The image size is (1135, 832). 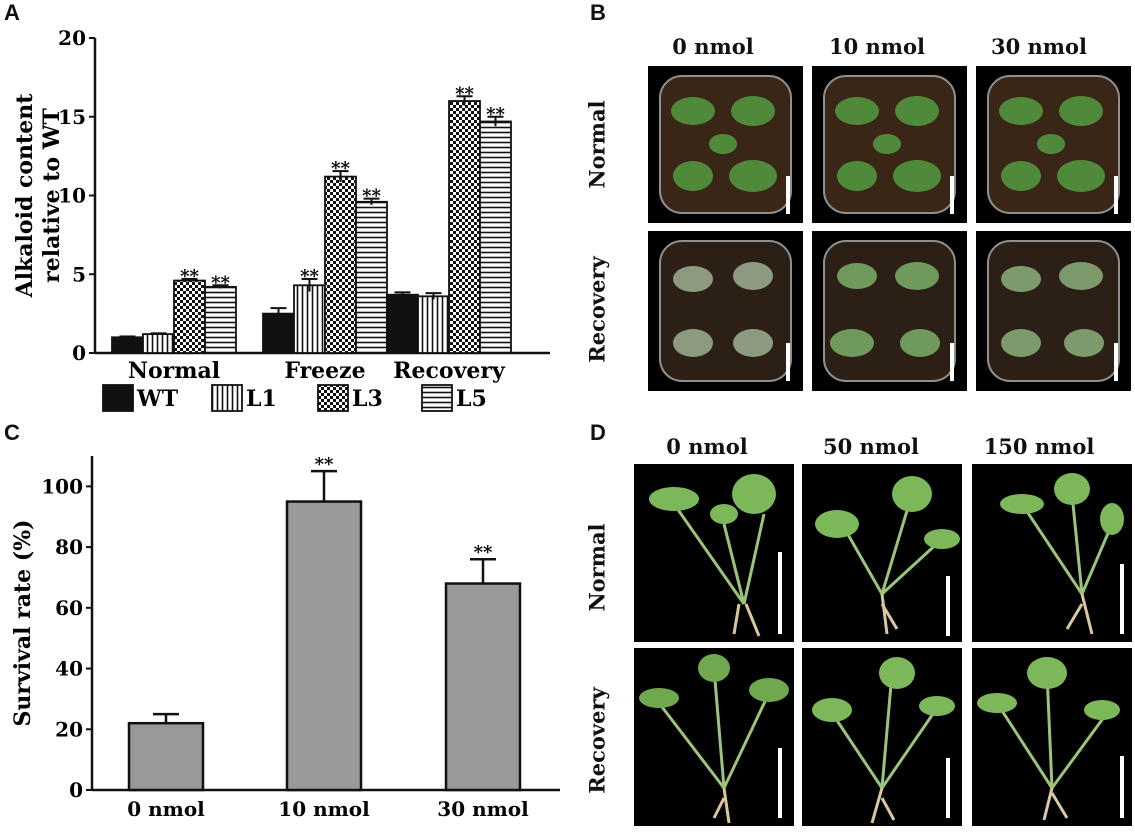 I want to click on y-axis-label: Alkaloid contentrelative to WT, so click(x=38, y=196).